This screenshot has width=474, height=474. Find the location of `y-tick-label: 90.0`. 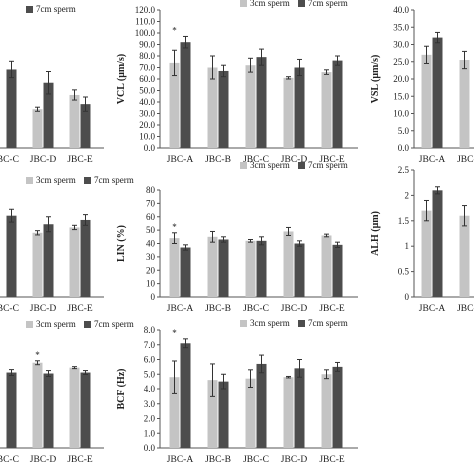

y-tick-label: 90.0 is located at coordinates (147, 45).